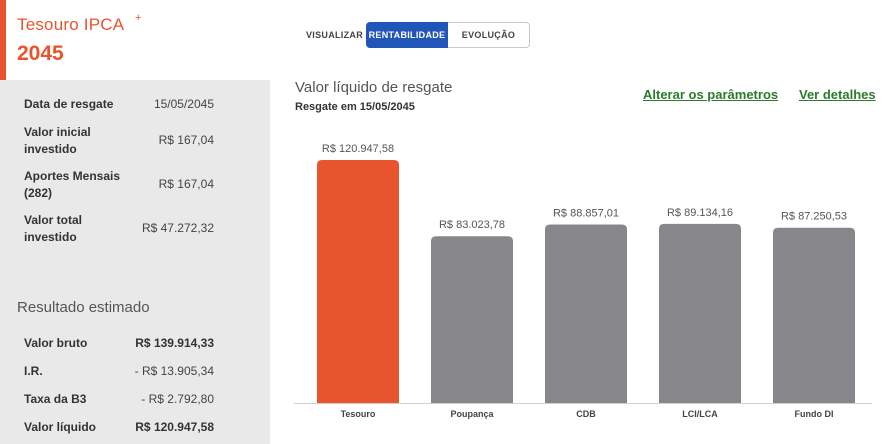 The width and height of the screenshot is (896, 444). Describe the element at coordinates (72, 184) in the screenshot. I see `summary-label: Aportes Mensais (282)` at that location.